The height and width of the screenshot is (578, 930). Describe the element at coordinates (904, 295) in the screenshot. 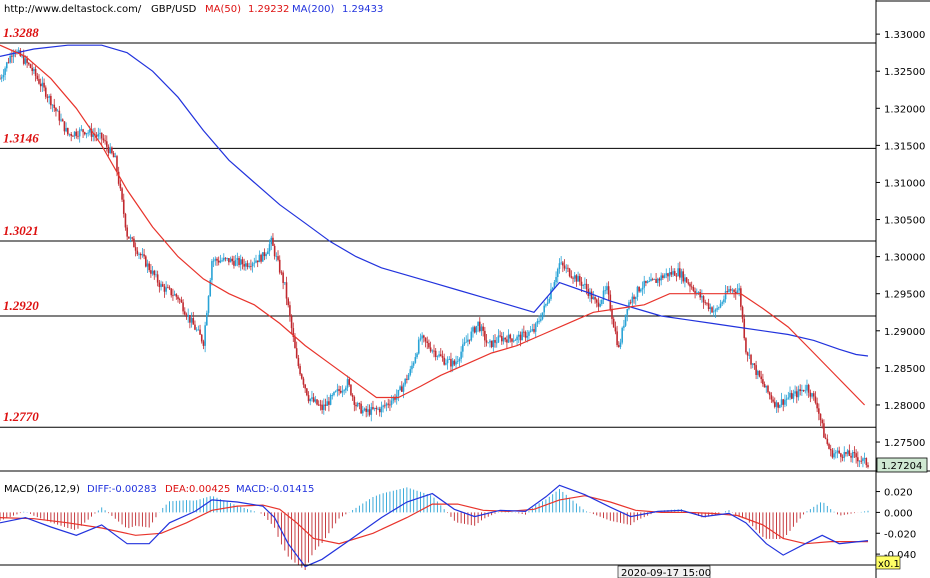

I see `price-tick-label: 1.29500` at that location.